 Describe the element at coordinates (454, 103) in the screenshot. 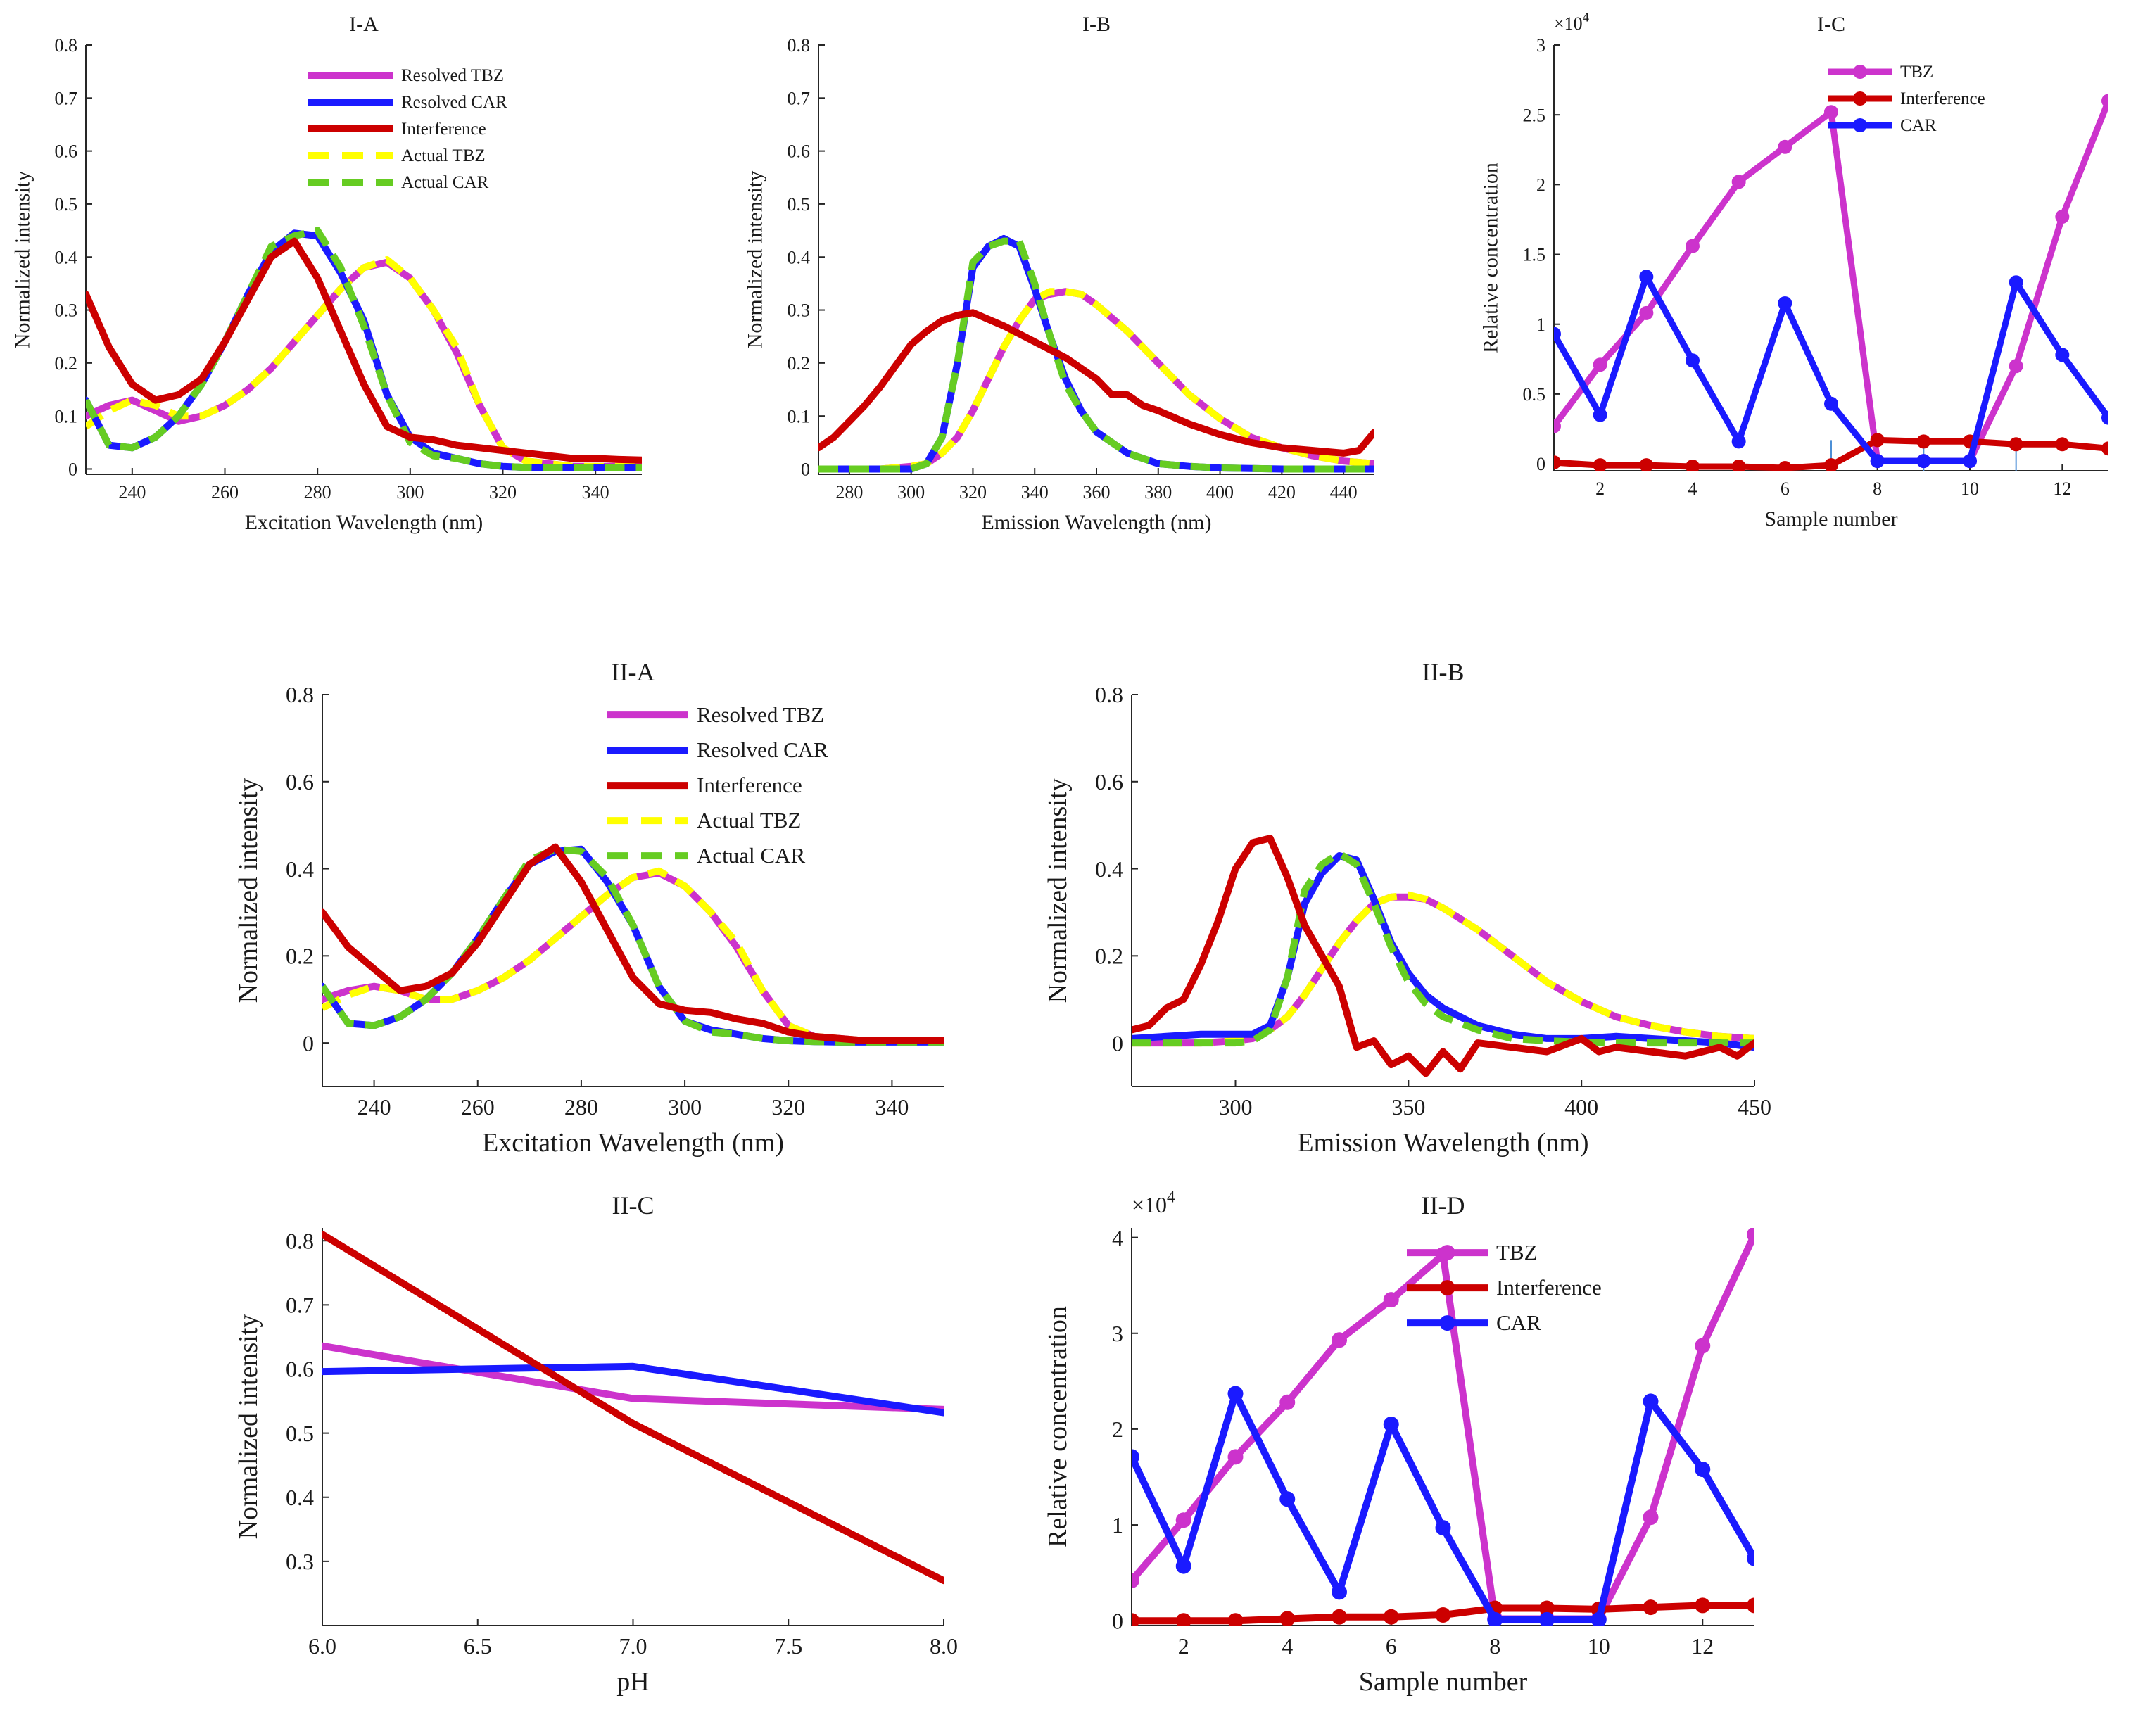

I see `legend-label: Resolved CAR` at that location.